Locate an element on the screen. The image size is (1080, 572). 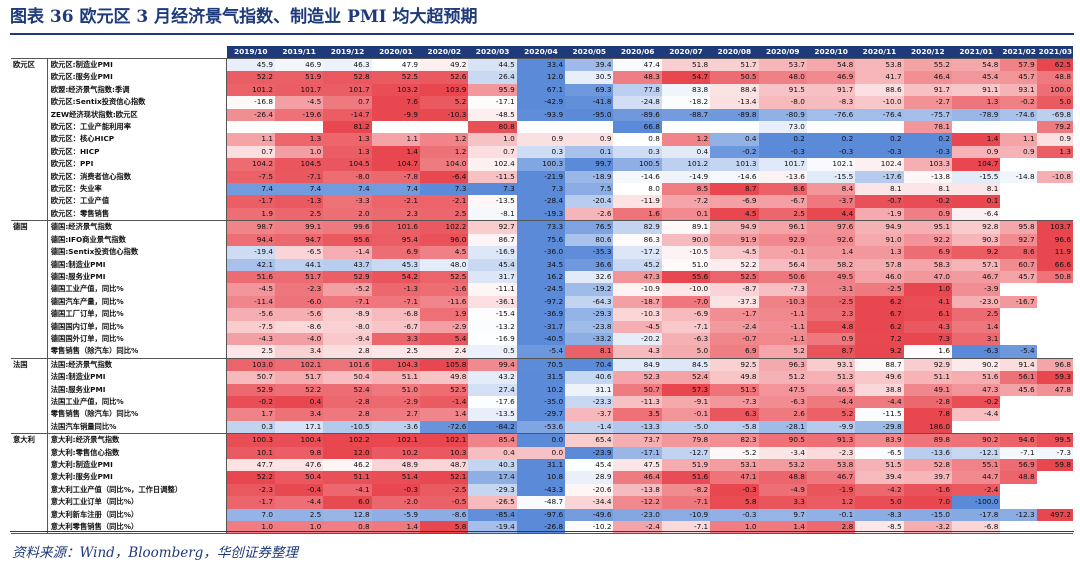
value-cell: 47.9 is located at coordinates (396, 65).